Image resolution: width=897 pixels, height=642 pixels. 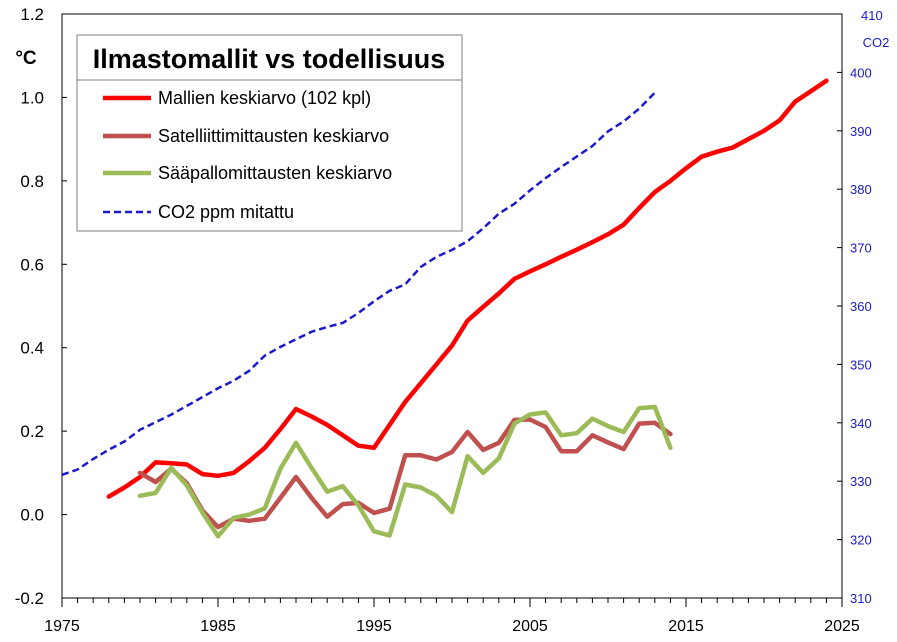 I want to click on x-tick-label: 1985, so click(x=218, y=626).